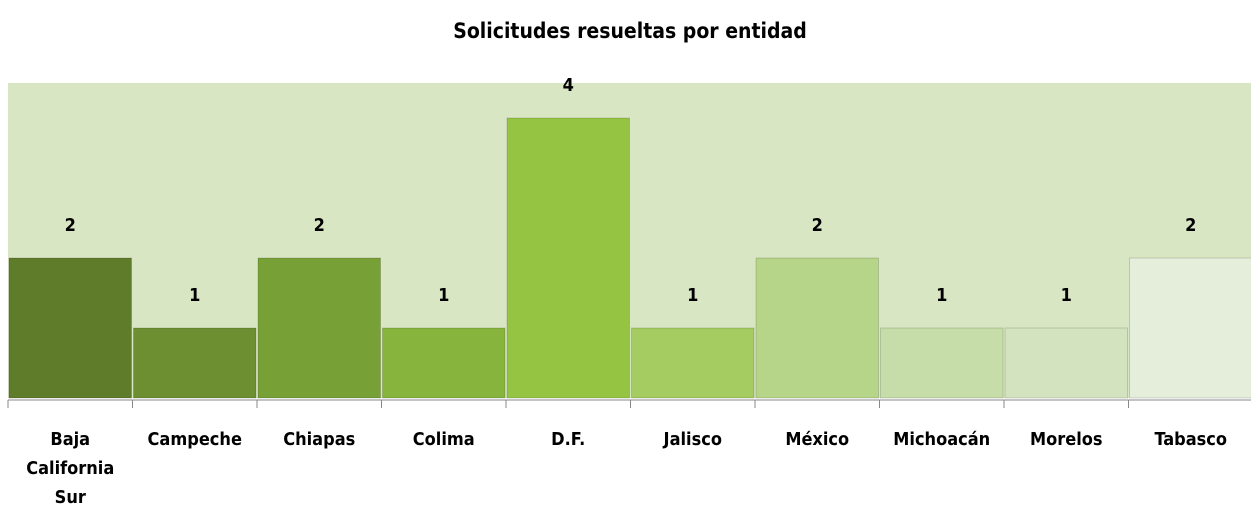  Describe the element at coordinates (630, 31) in the screenshot. I see `chart-title: Solicitudes resueltas por entidad` at that location.